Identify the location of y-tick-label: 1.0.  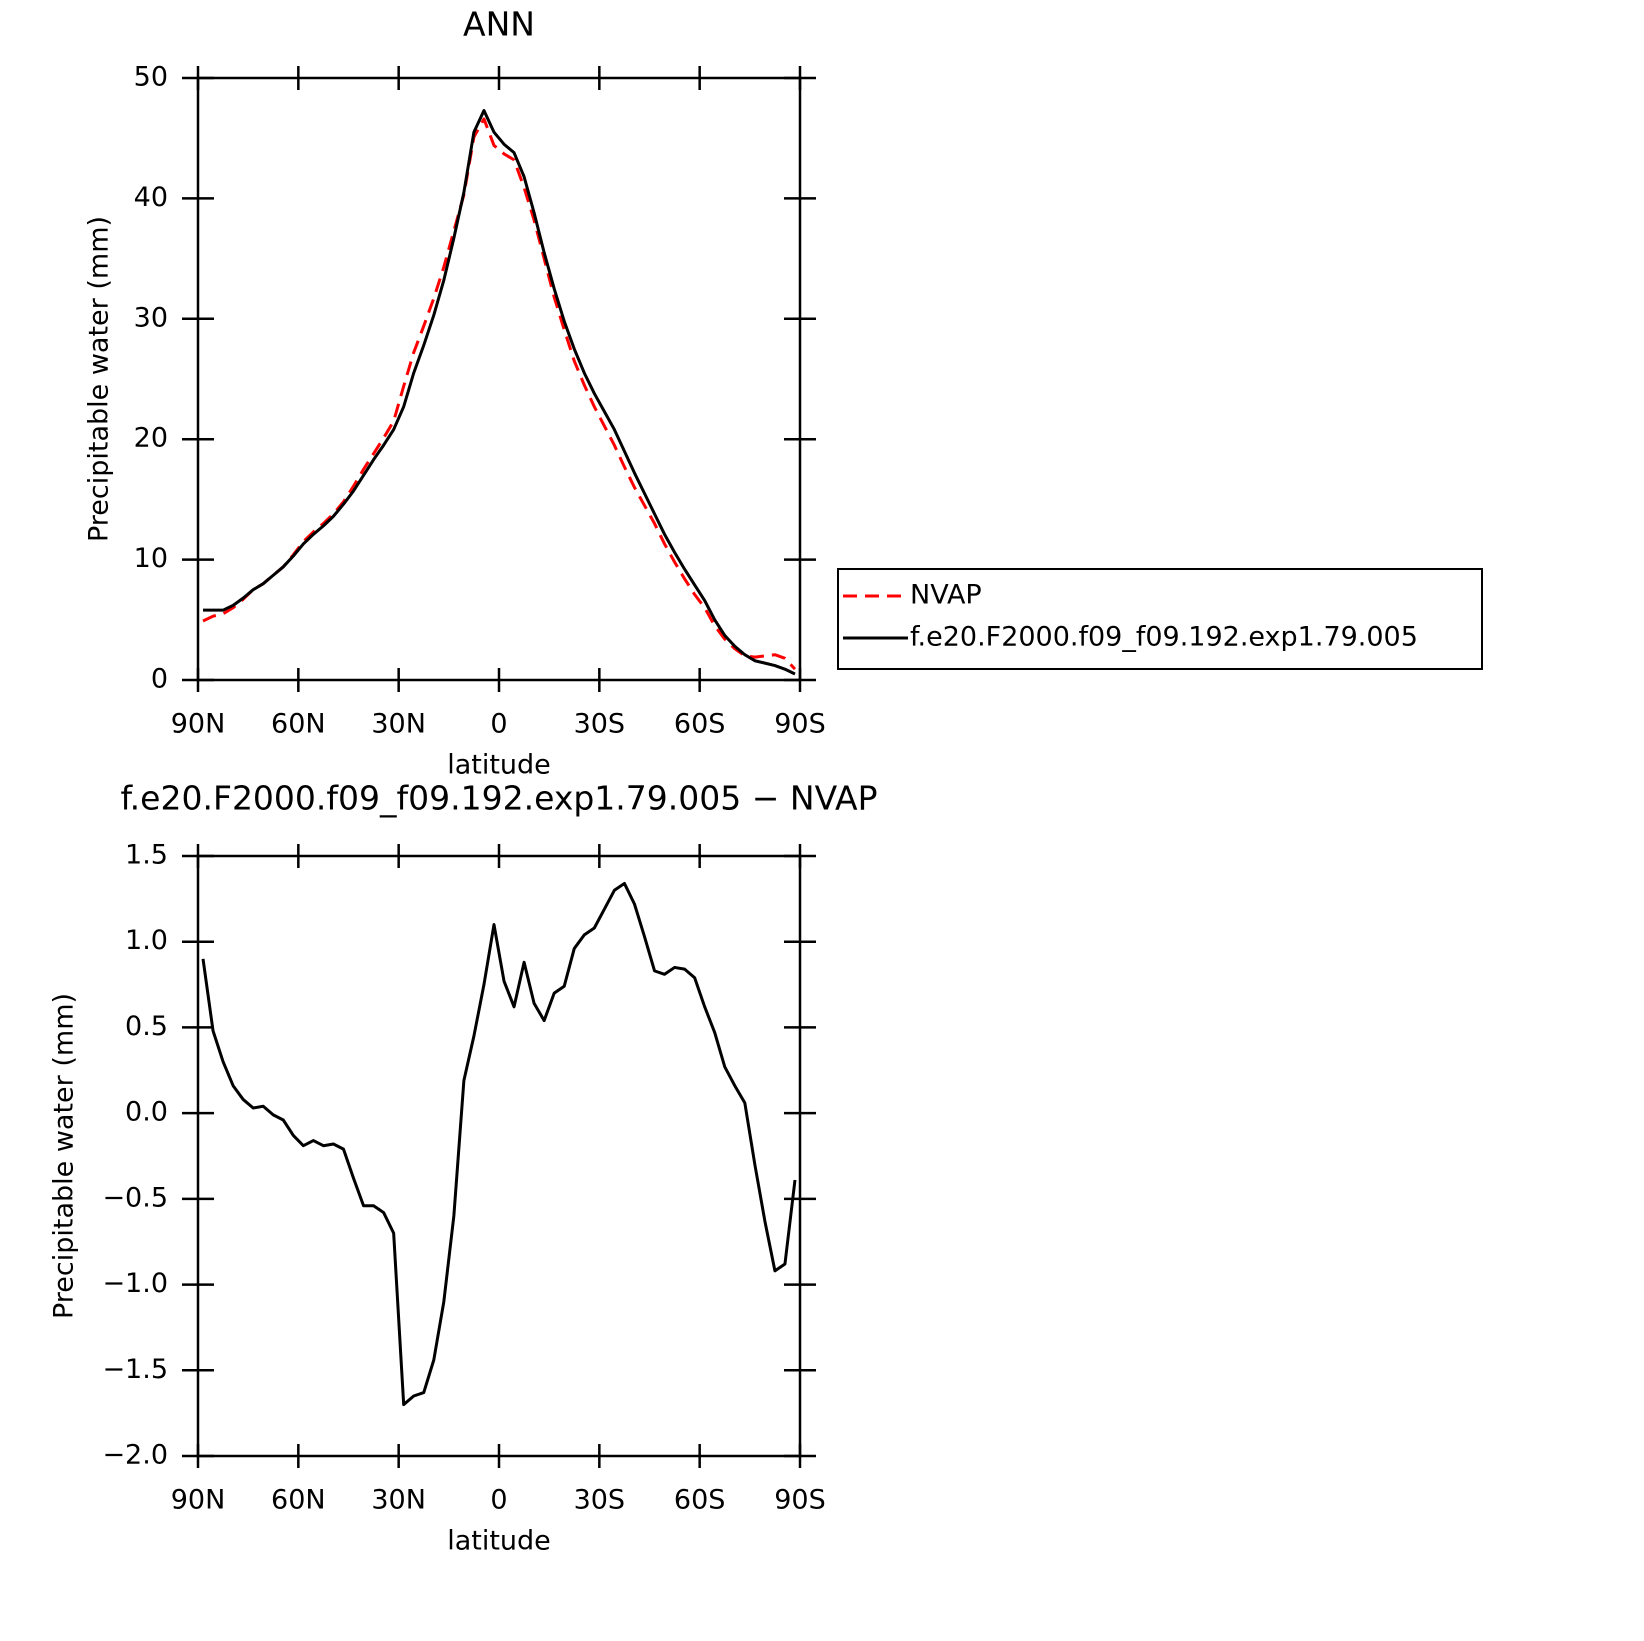
(146, 940).